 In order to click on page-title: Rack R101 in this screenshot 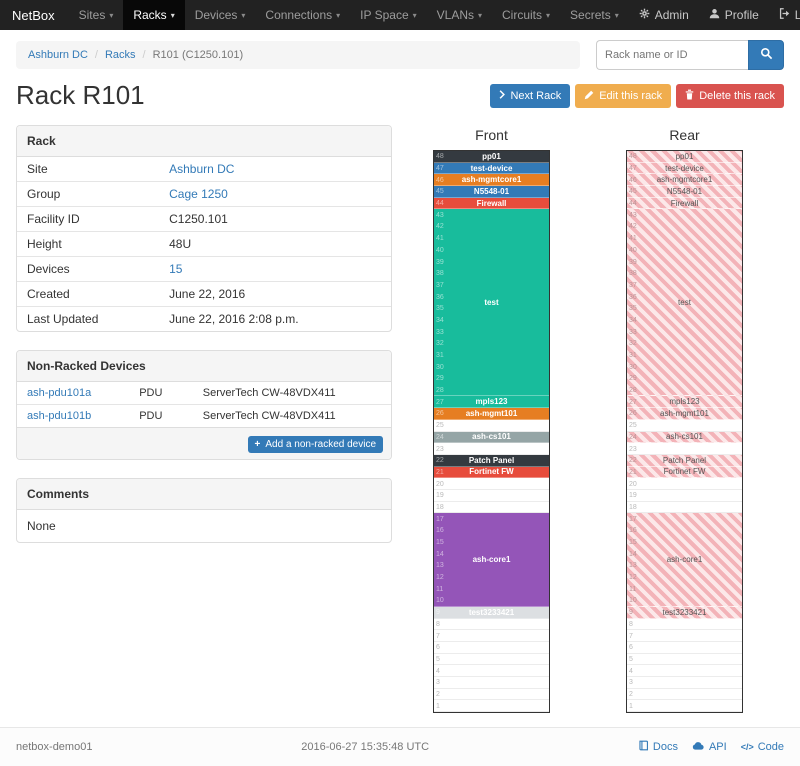, I will do `click(80, 95)`.